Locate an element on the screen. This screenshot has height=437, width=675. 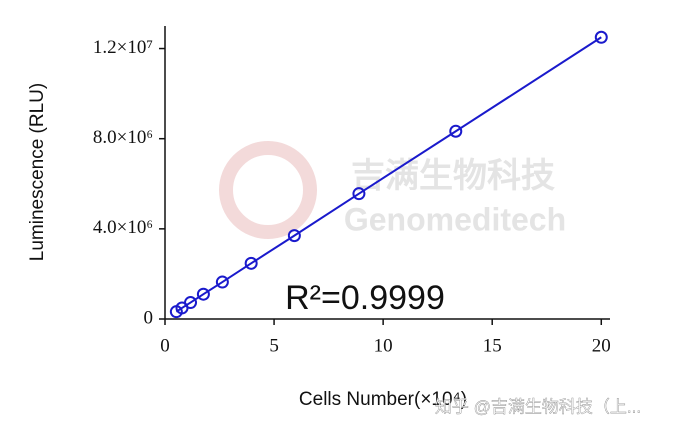
y-axis-label: Luminescence (RLU) is located at coordinates (37, 172).